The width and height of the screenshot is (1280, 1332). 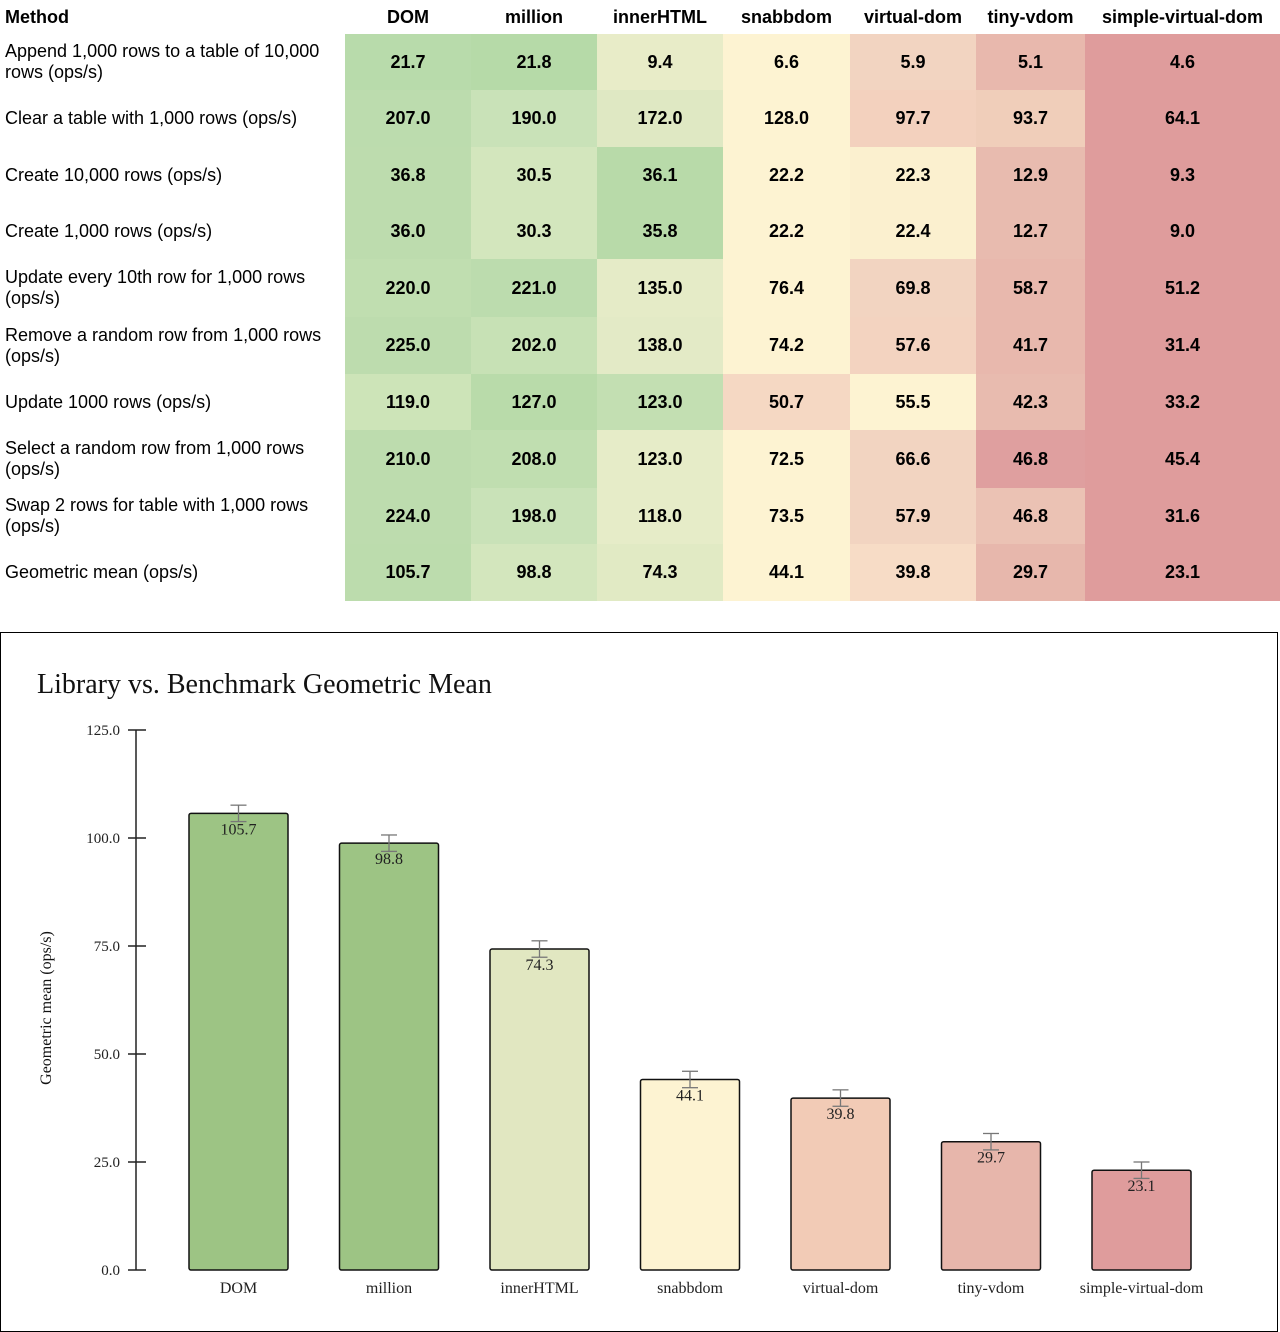 I want to click on x-tick-label: innerHTML, so click(x=539, y=1288).